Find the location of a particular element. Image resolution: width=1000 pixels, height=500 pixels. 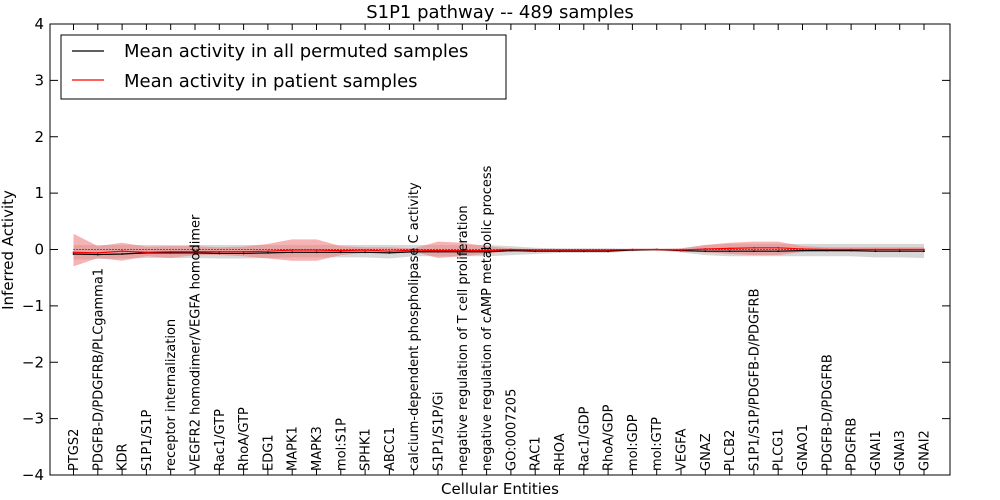

chart-title: S1P1 pathway -- 489 samples is located at coordinates (500, 12).